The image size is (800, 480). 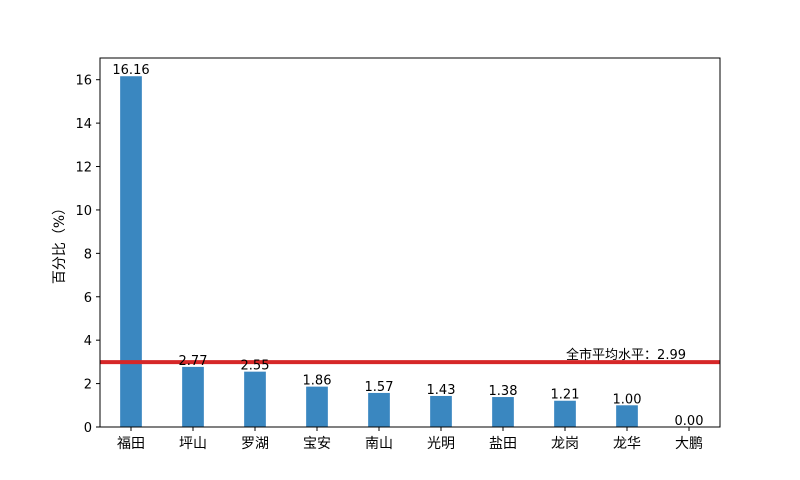 I want to click on x-tick-label-1: 坪山, so click(x=193, y=444).